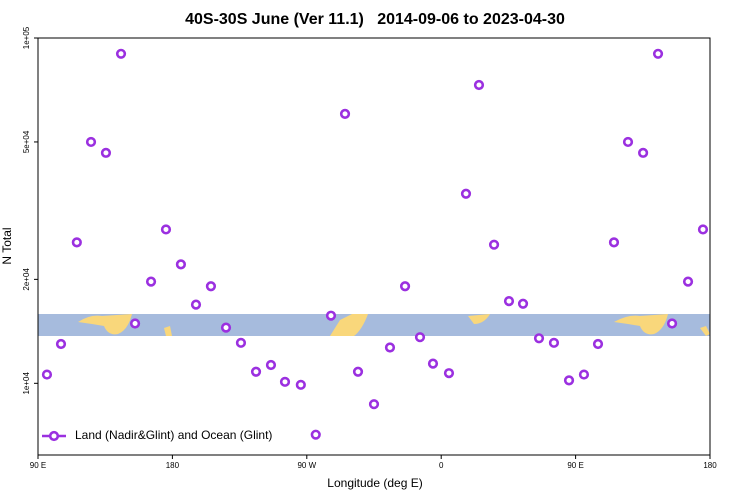 This screenshot has height=500, width=750. What do you see at coordinates (26, 37) in the screenshot?
I see `y-tick-label: 1e+05` at bounding box center [26, 37].